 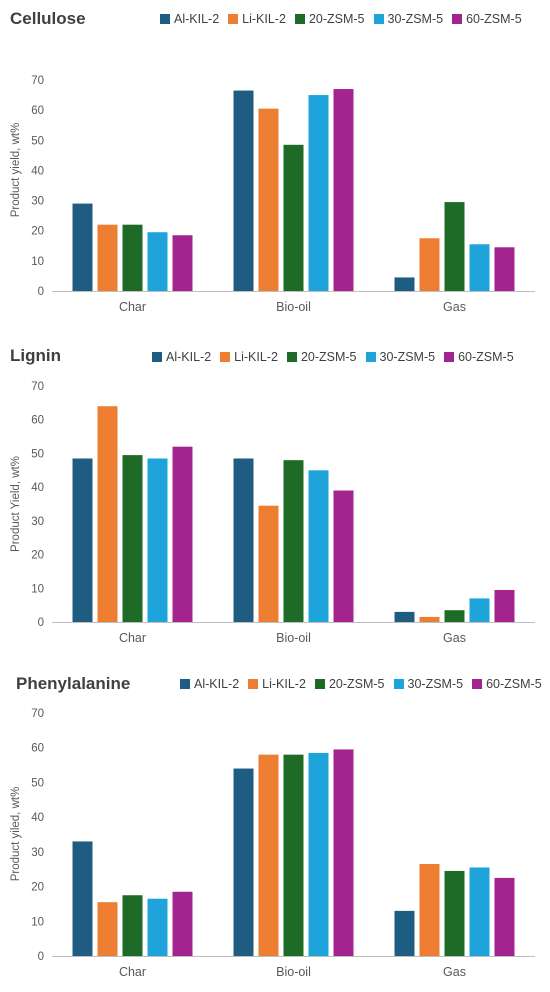 What do you see at coordinates (487, 19) in the screenshot?
I see `legend-item: 60-ZSM-5` at bounding box center [487, 19].